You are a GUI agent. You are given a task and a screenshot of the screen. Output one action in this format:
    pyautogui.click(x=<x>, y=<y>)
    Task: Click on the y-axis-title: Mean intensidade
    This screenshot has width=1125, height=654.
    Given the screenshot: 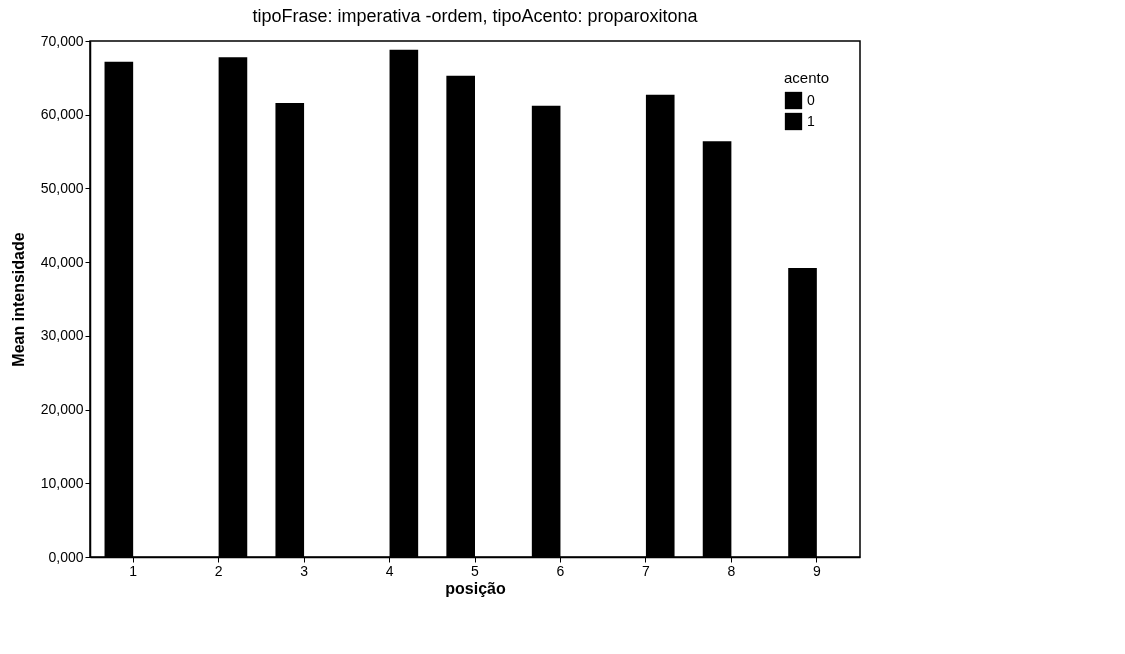 What is the action you would take?
    pyautogui.click(x=18, y=299)
    